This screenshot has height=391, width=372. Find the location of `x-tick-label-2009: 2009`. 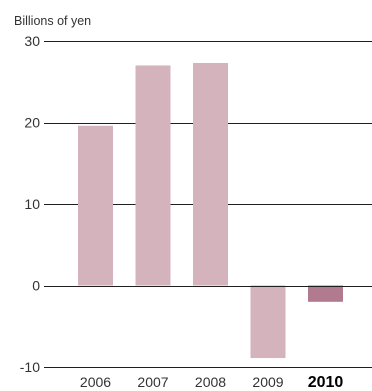

x-tick-label-2009: 2009 is located at coordinates (267, 382).